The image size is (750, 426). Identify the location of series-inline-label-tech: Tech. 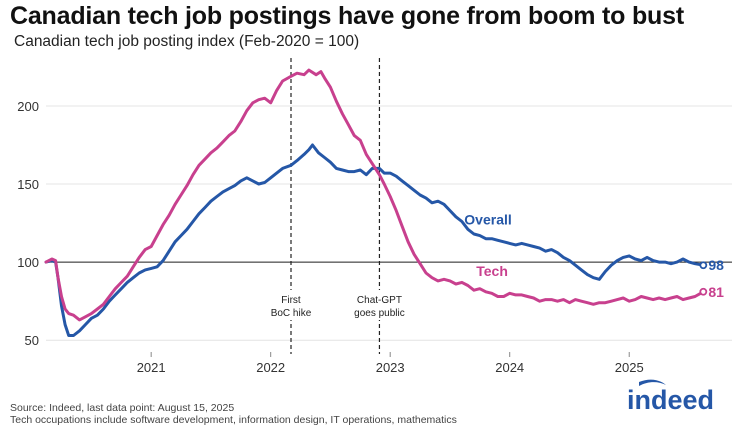
(492, 271).